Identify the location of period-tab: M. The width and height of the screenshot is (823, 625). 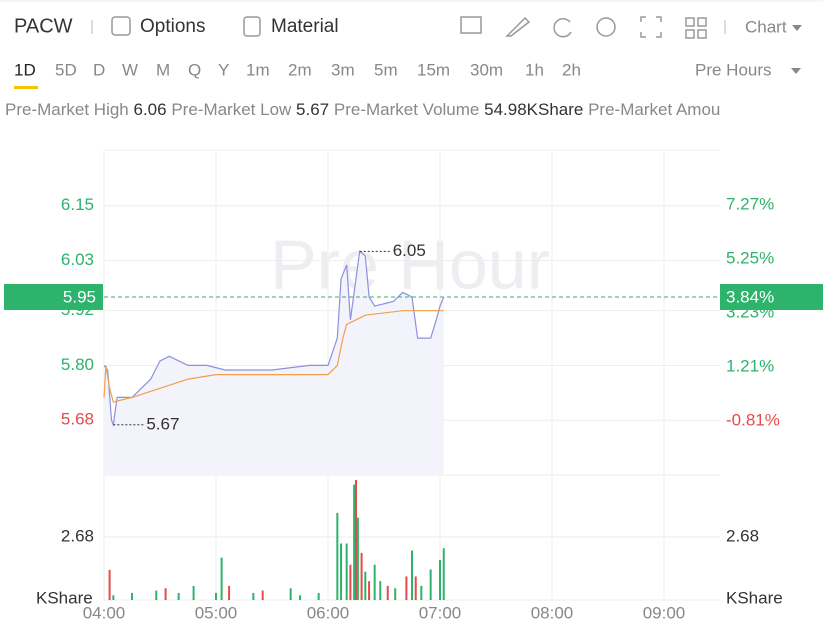
(163, 69).